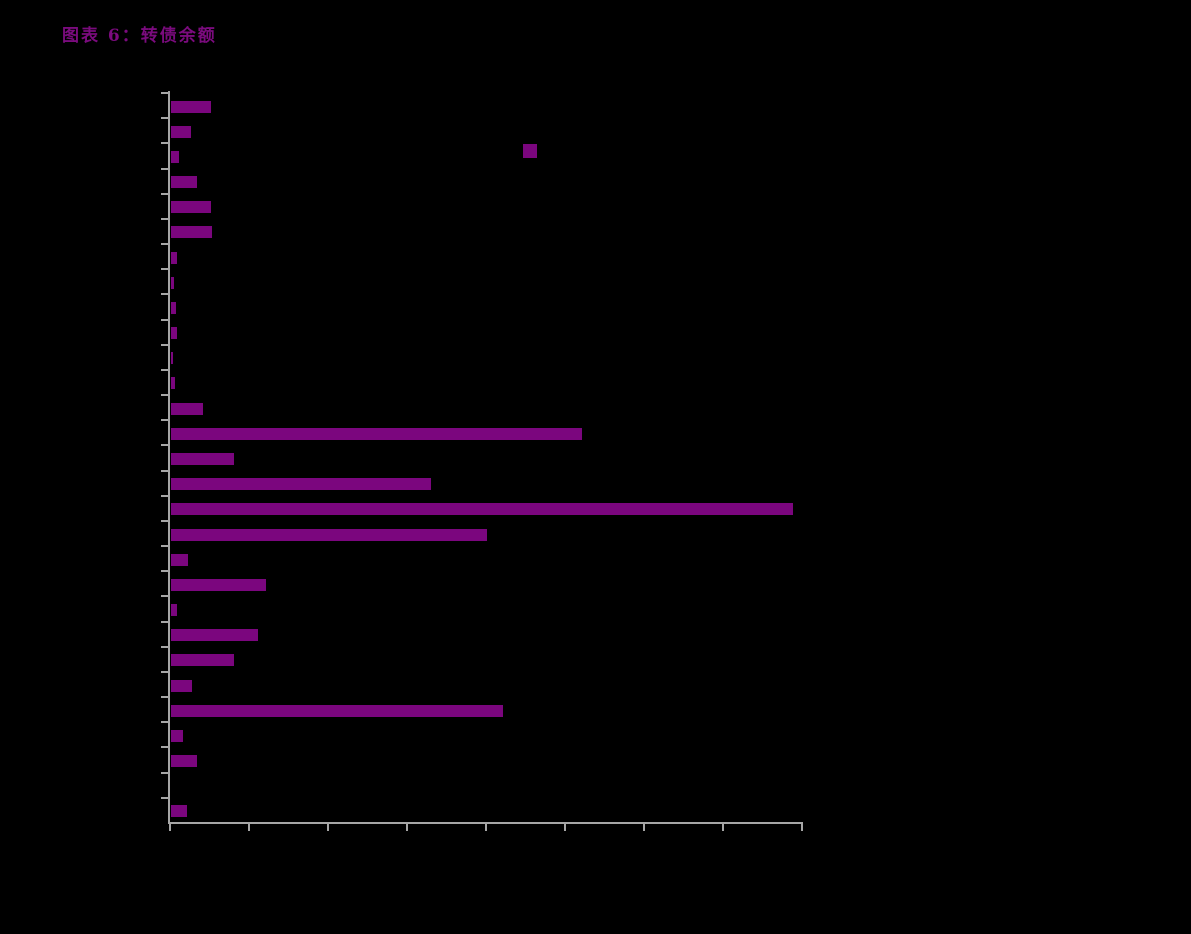 The image size is (1191, 934). I want to click on y-axis, so click(169, 457).